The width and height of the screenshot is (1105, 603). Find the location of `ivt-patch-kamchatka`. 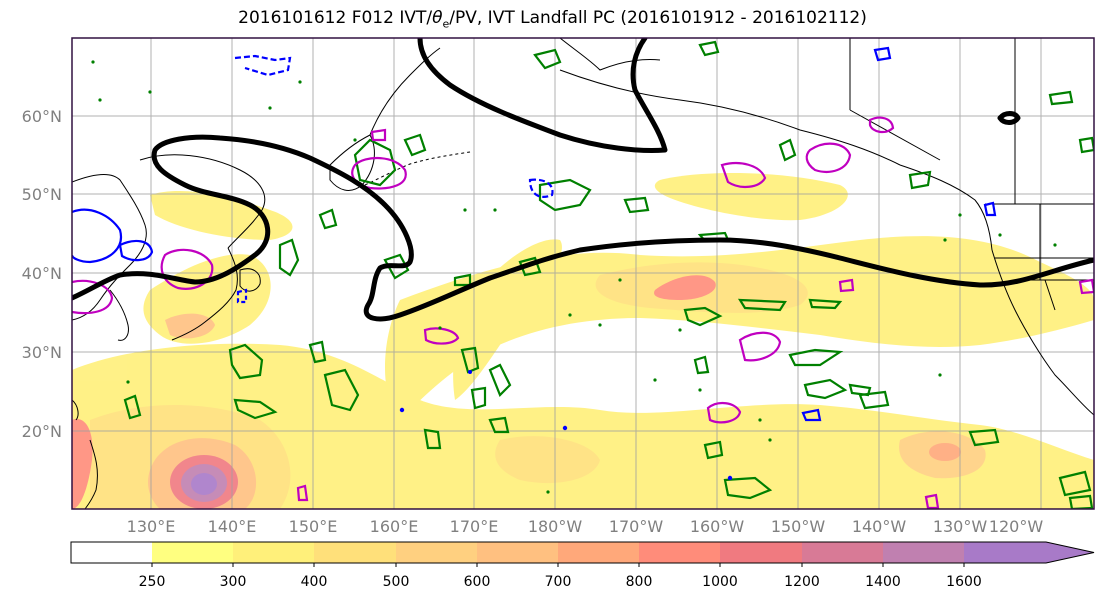

ivt-patch-kamchatka is located at coordinates (221, 215).